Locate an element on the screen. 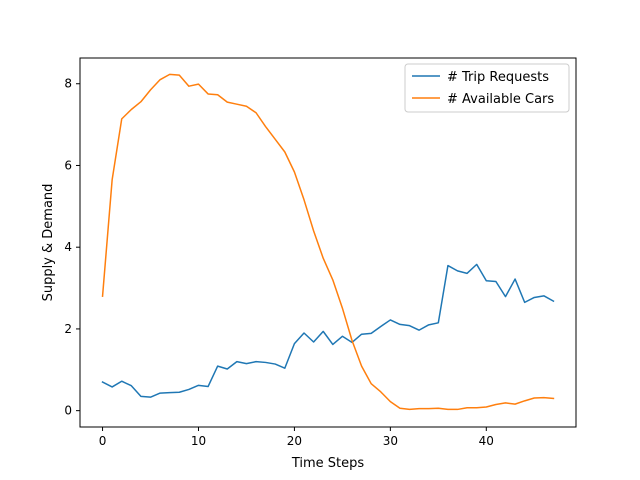 This screenshot has height=480, width=640. y-tick-label: 6 is located at coordinates (68, 165).